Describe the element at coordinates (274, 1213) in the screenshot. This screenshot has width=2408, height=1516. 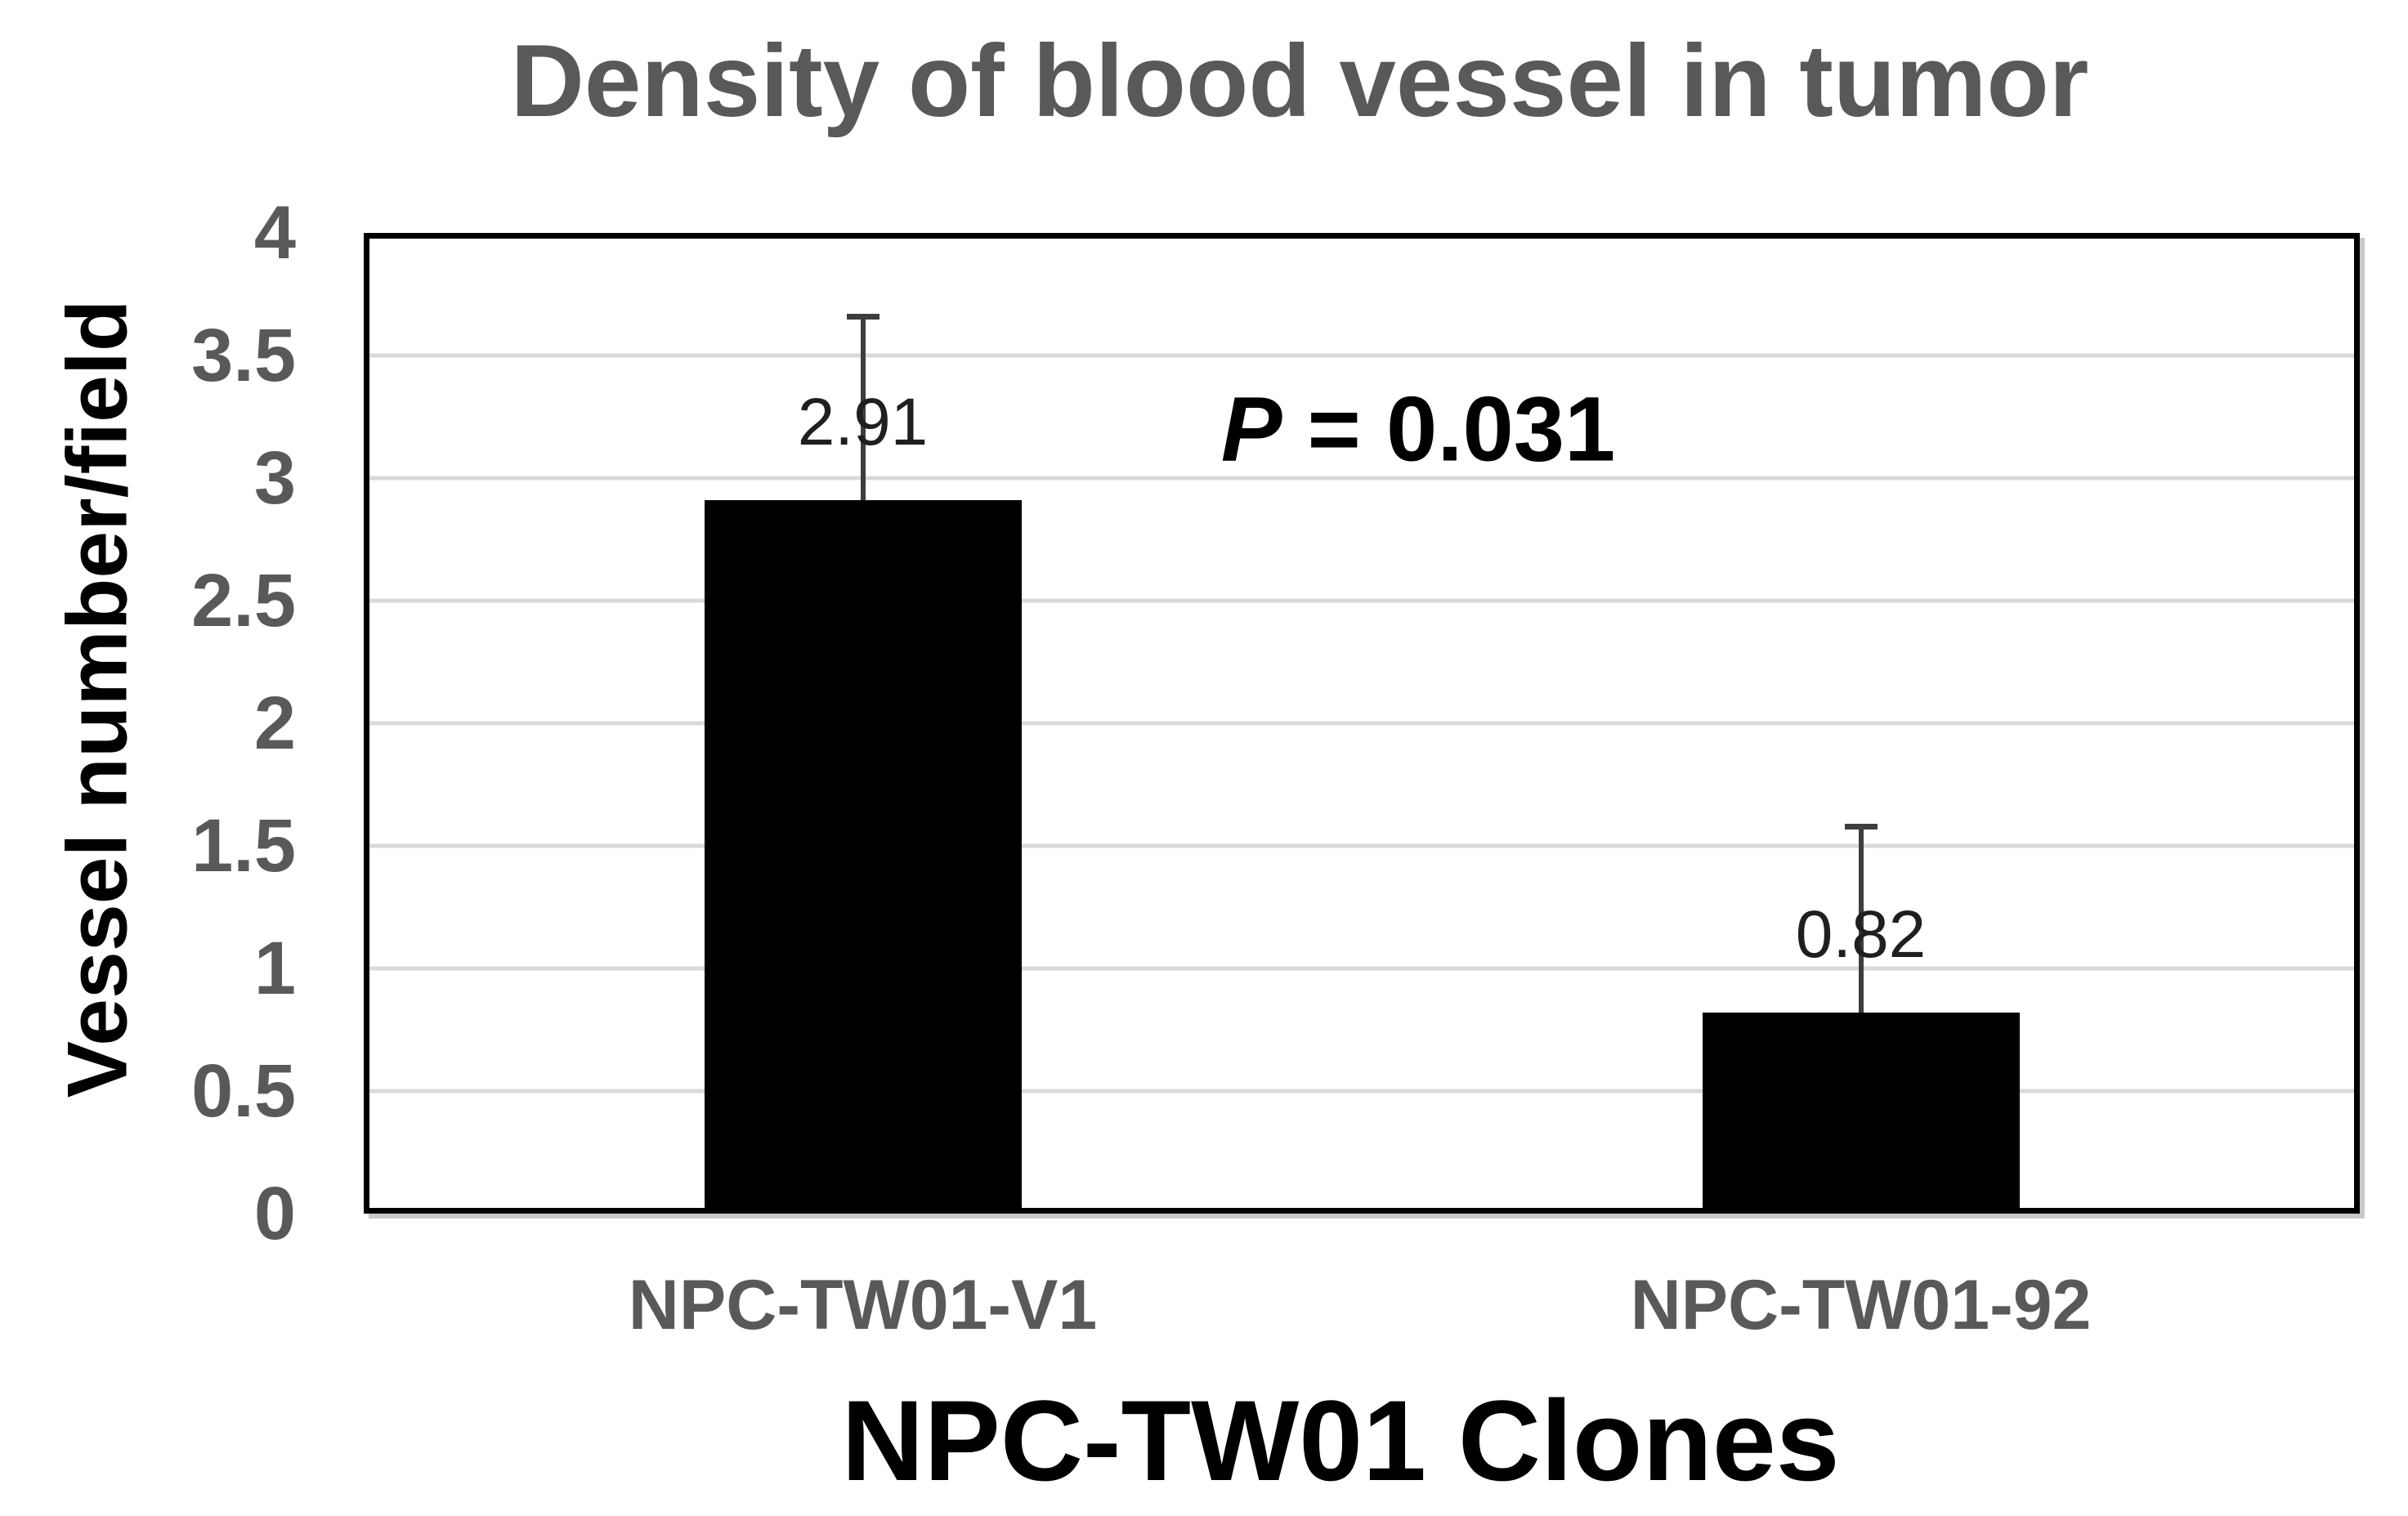
I see `y-tick-label: 0` at that location.